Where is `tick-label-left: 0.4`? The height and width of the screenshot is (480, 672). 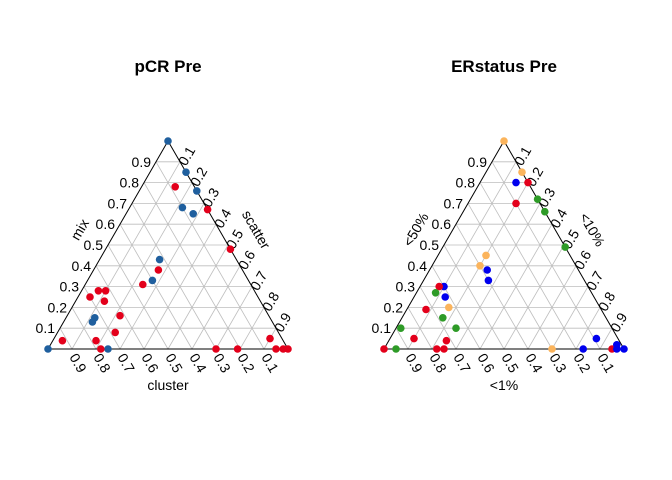
tick-label-left: 0.4 is located at coordinates (418, 266).